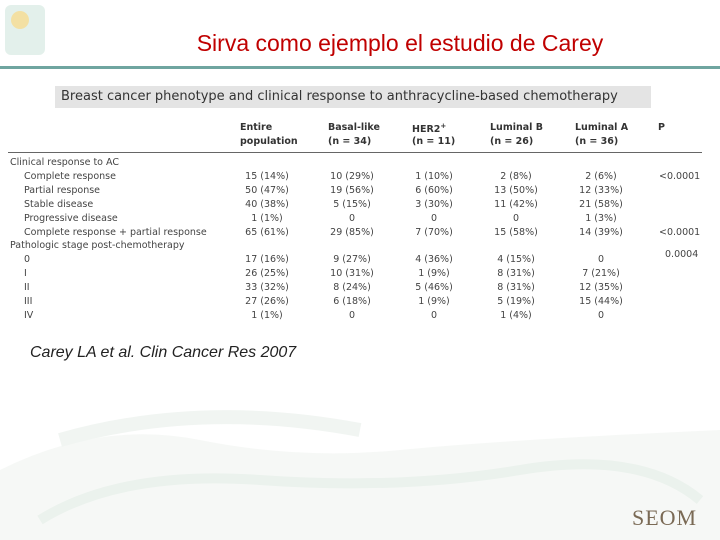 The width and height of the screenshot is (720, 540). I want to click on cell: 7 (21%), so click(601, 274).